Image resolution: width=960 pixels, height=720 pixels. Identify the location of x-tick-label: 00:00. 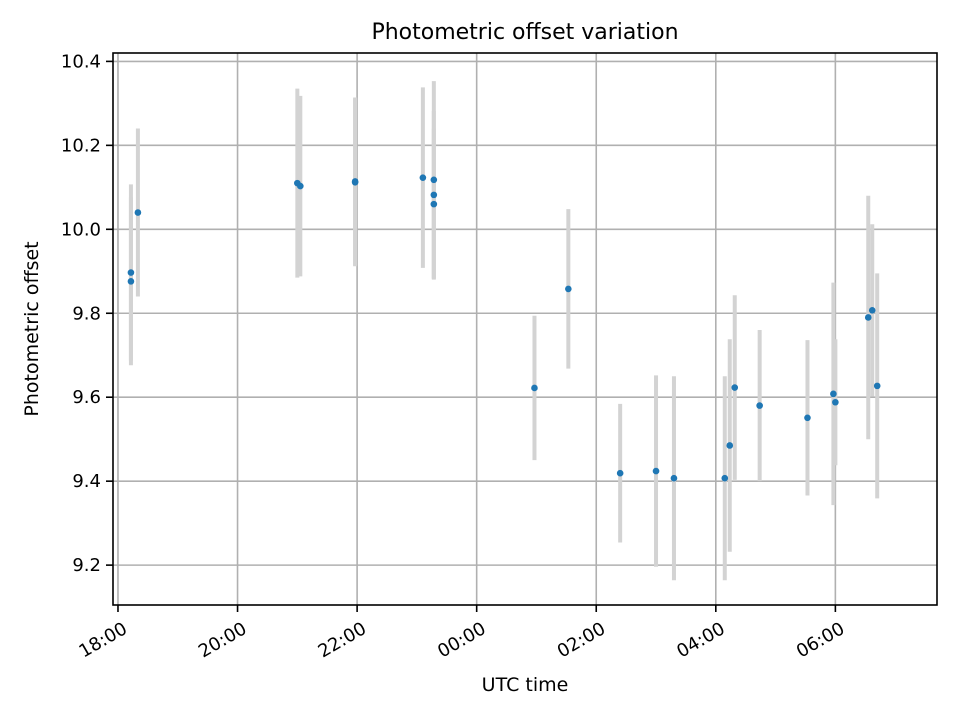
(461, 640).